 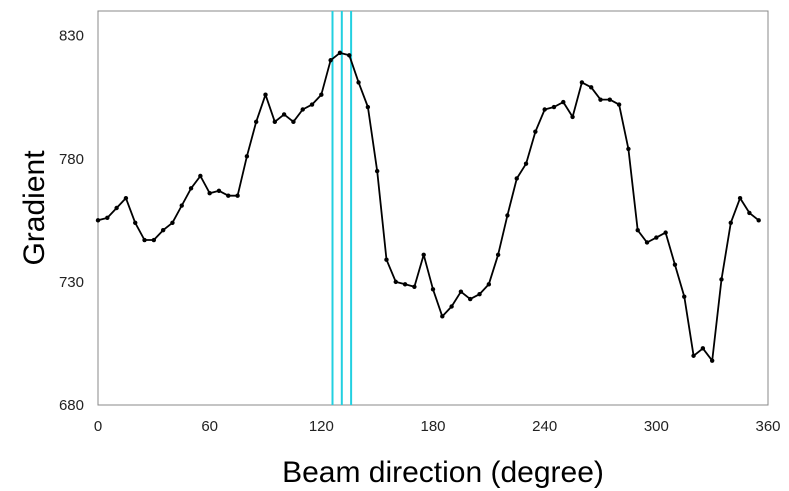 What do you see at coordinates (443, 472) in the screenshot?
I see `x-axis-title: Beam direction (degree)` at bounding box center [443, 472].